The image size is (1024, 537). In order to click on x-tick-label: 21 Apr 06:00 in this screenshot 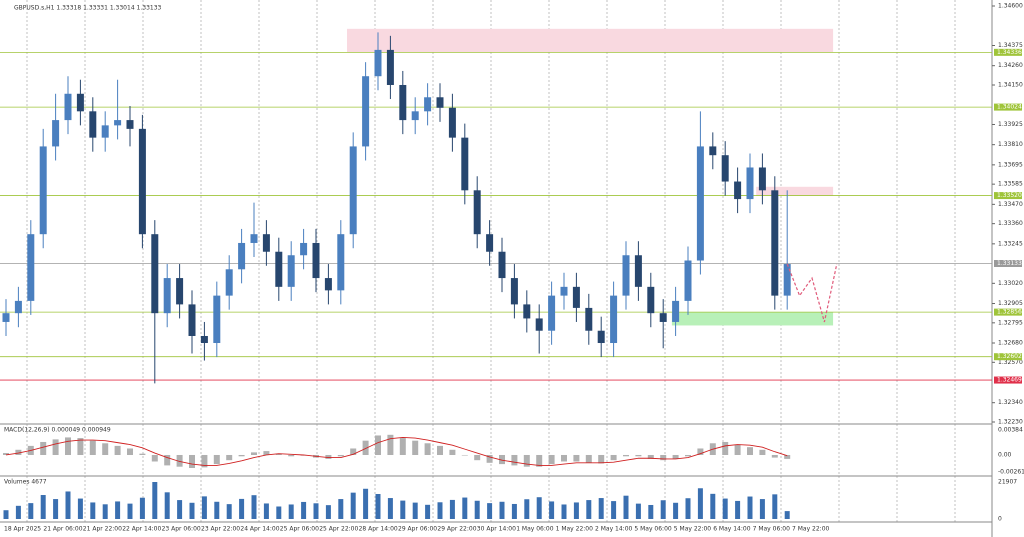, I will do `click(62, 529)`.